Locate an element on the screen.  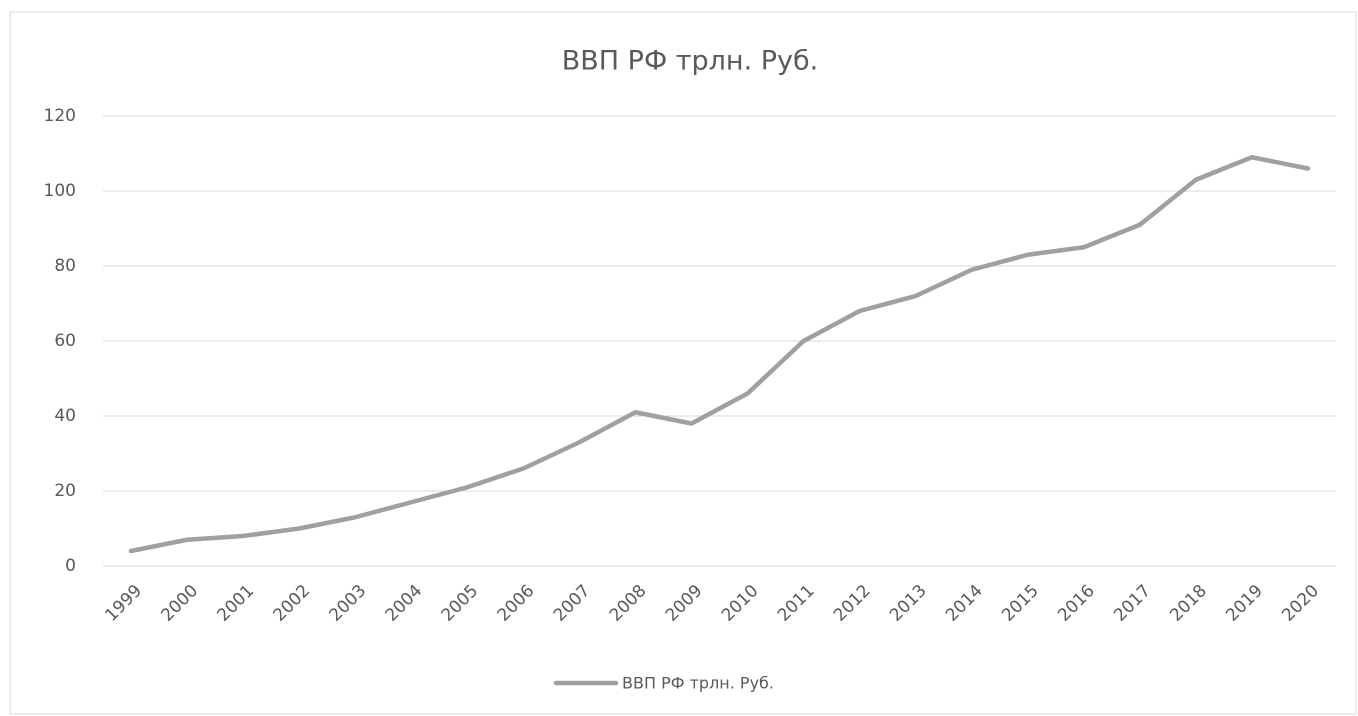
y-tick-label: 0 is located at coordinates (70, 566).